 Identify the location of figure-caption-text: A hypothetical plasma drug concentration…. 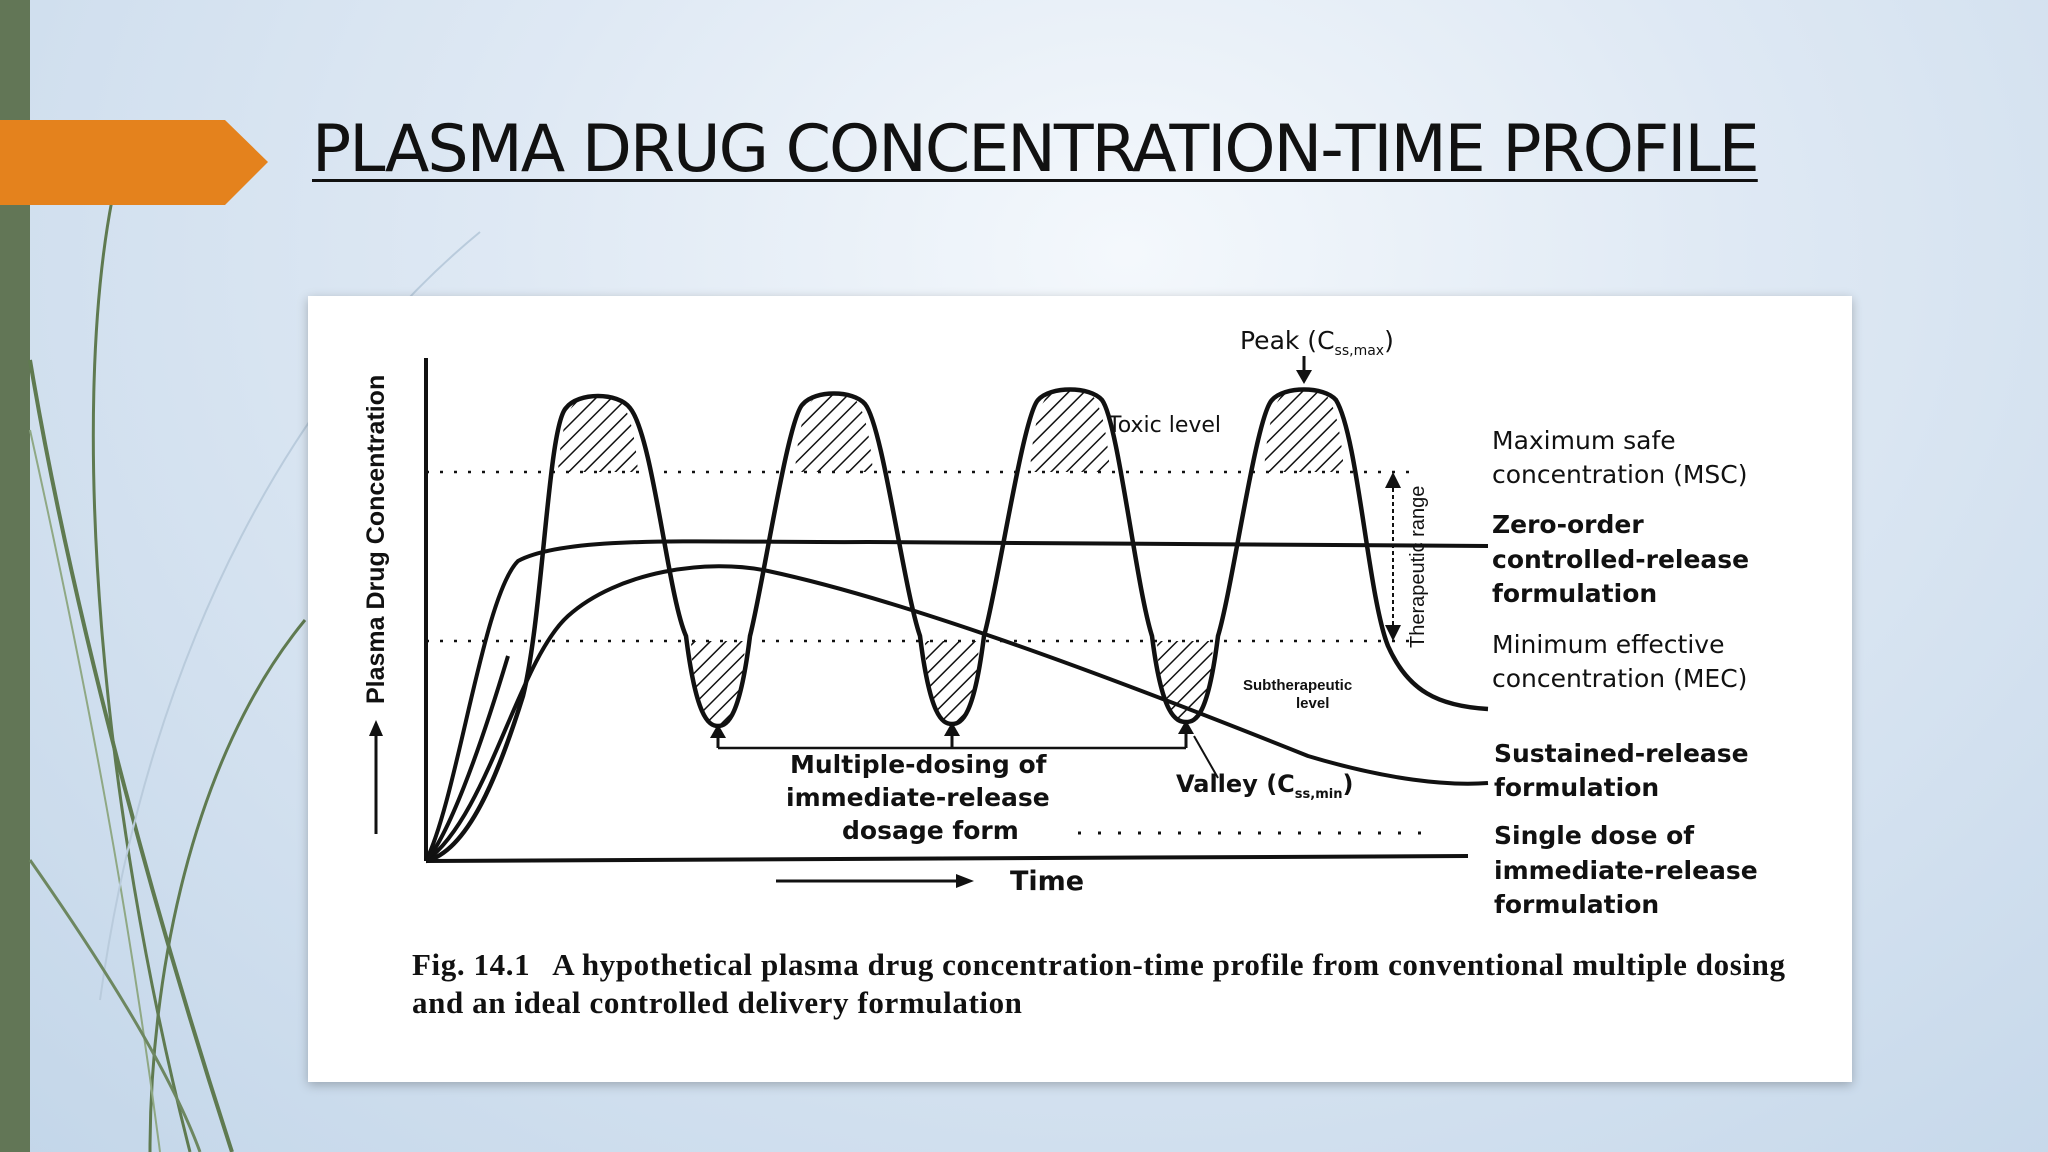
(1099, 983).